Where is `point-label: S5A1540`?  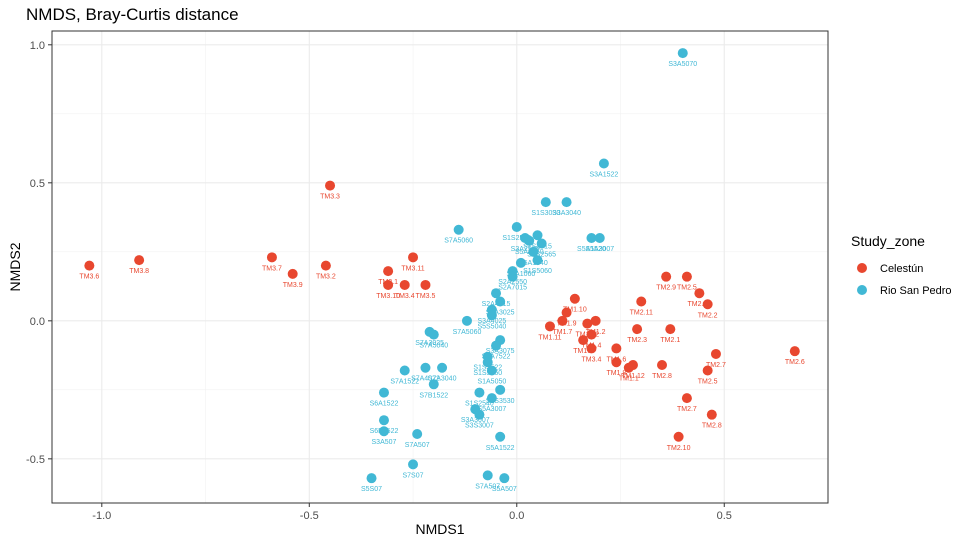
point-label: S5A1540 is located at coordinates (533, 263).